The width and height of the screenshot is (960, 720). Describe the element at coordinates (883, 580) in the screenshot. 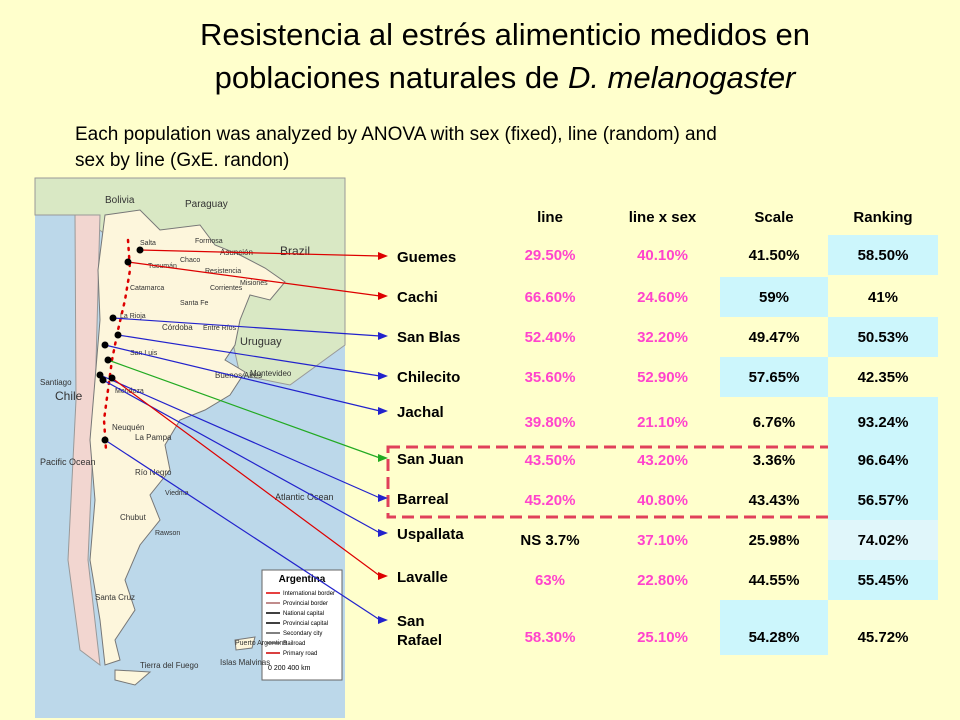

I see `table-cell: 55.45%` at that location.